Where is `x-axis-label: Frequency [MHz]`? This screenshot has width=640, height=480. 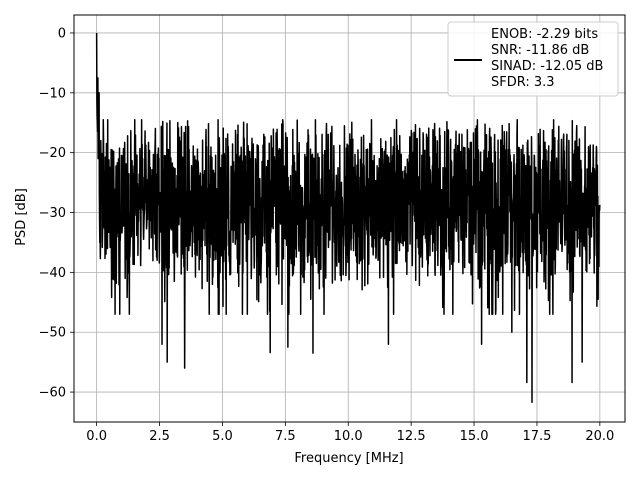
x-axis-label: Frequency [MHz] is located at coordinates (348, 458).